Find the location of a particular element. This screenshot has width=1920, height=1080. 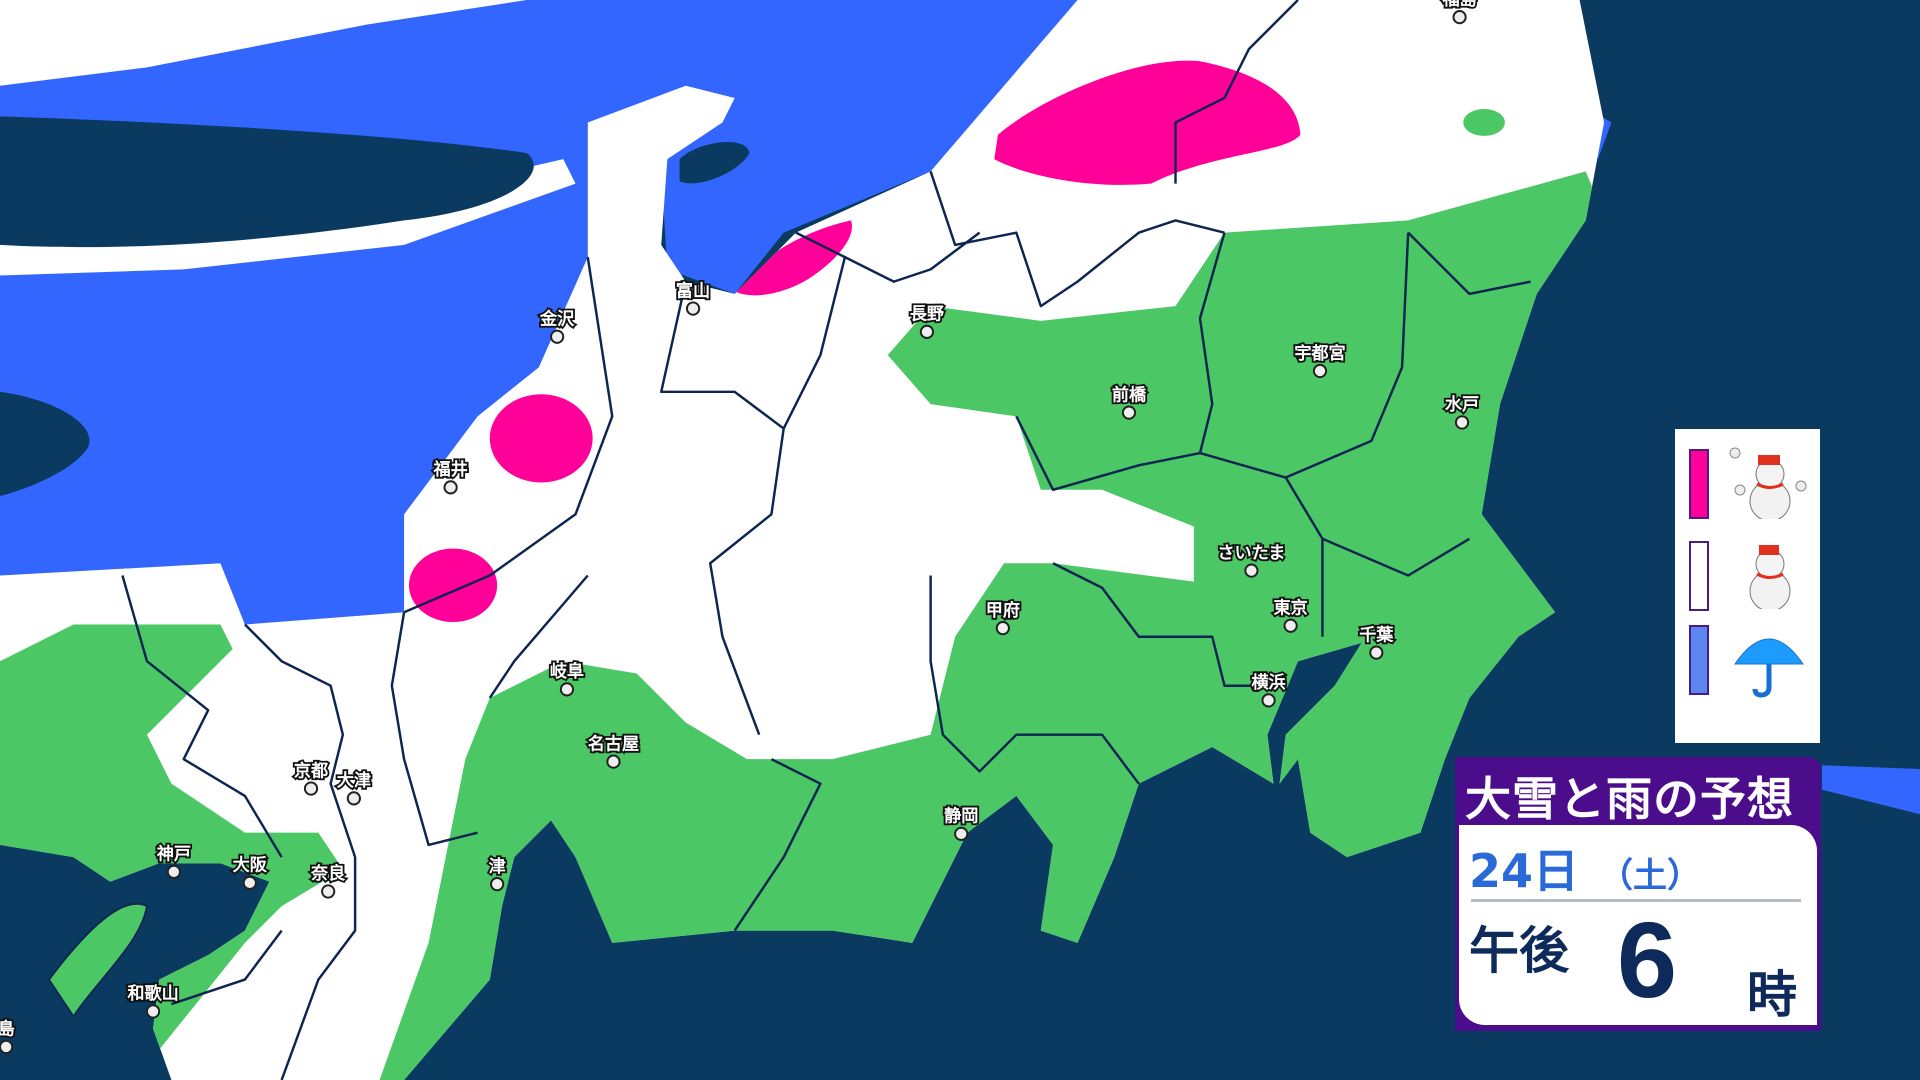

city-marker: 宇都宮 is located at coordinates (1320, 360).